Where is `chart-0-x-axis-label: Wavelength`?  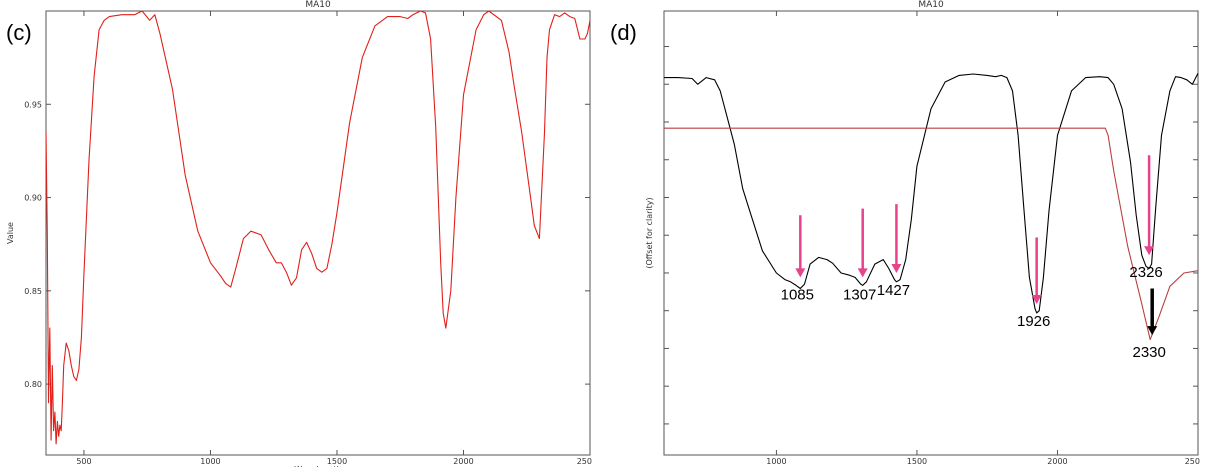 chart-0-x-axis-label: Wavelength is located at coordinates (317, 466).